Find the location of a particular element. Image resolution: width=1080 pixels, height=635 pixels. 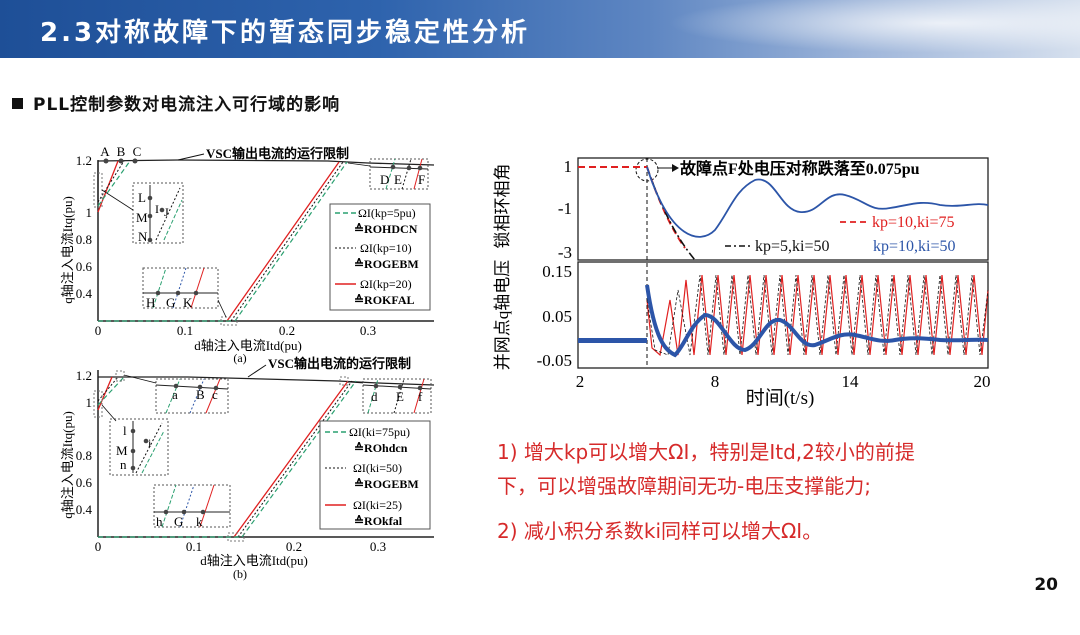

figure-b-ytick-2: 0.6 is located at coordinates (84, 482).